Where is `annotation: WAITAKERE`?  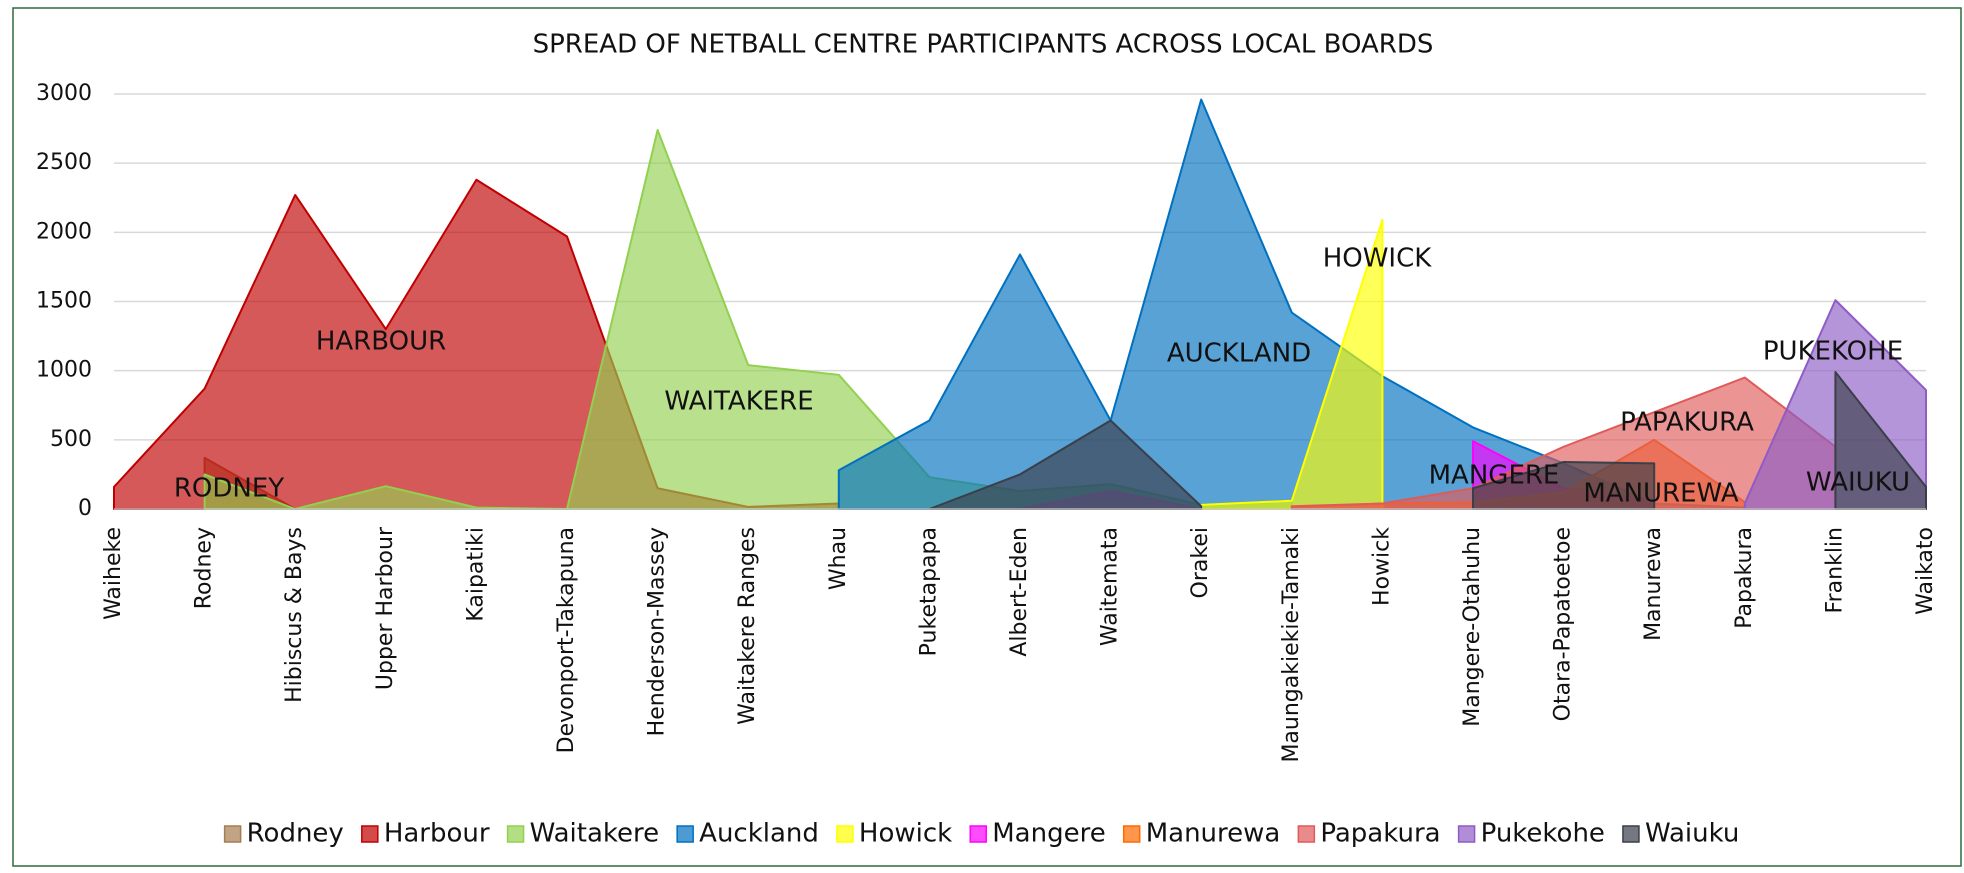
annotation: WAITAKERE is located at coordinates (738, 402).